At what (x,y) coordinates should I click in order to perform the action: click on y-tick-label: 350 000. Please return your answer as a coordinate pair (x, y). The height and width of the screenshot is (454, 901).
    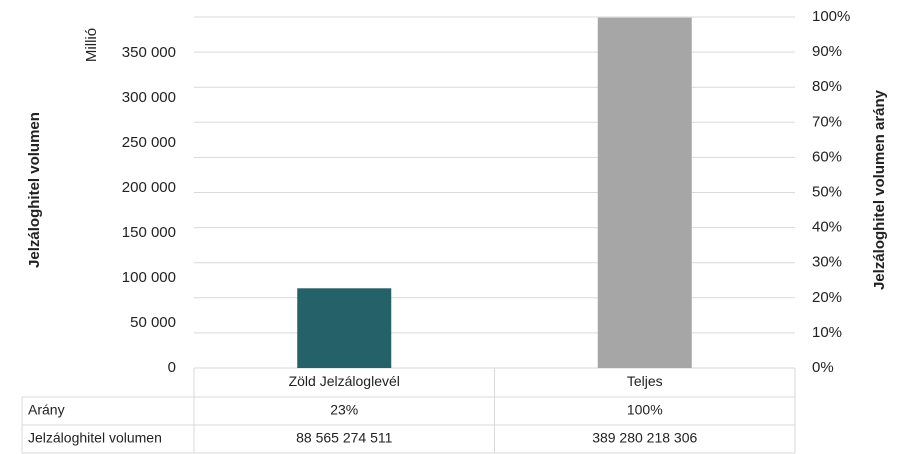
    Looking at the image, I should click on (149, 52).